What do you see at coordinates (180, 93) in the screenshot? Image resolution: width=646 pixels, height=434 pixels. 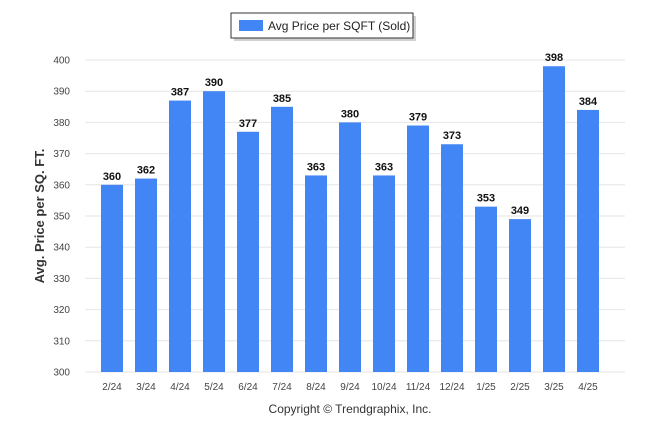 I see `data-label: 387` at bounding box center [180, 93].